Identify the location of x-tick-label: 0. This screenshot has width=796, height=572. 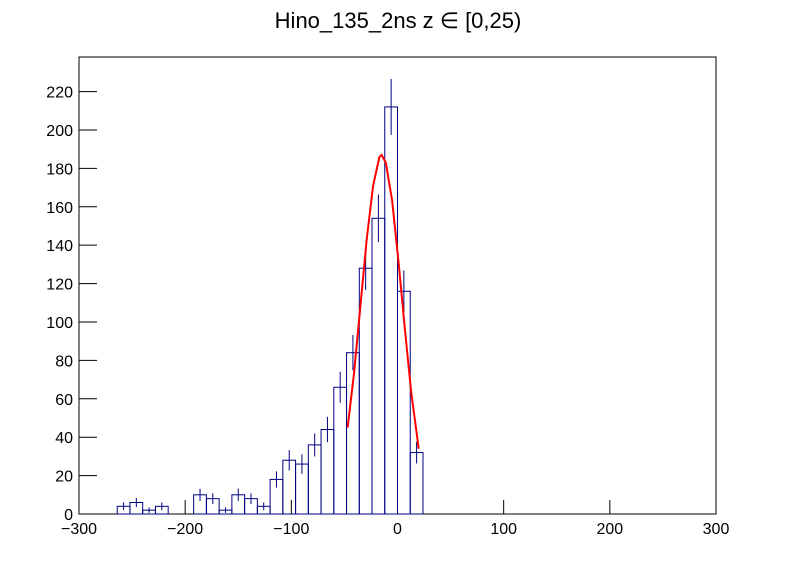
(397, 529).